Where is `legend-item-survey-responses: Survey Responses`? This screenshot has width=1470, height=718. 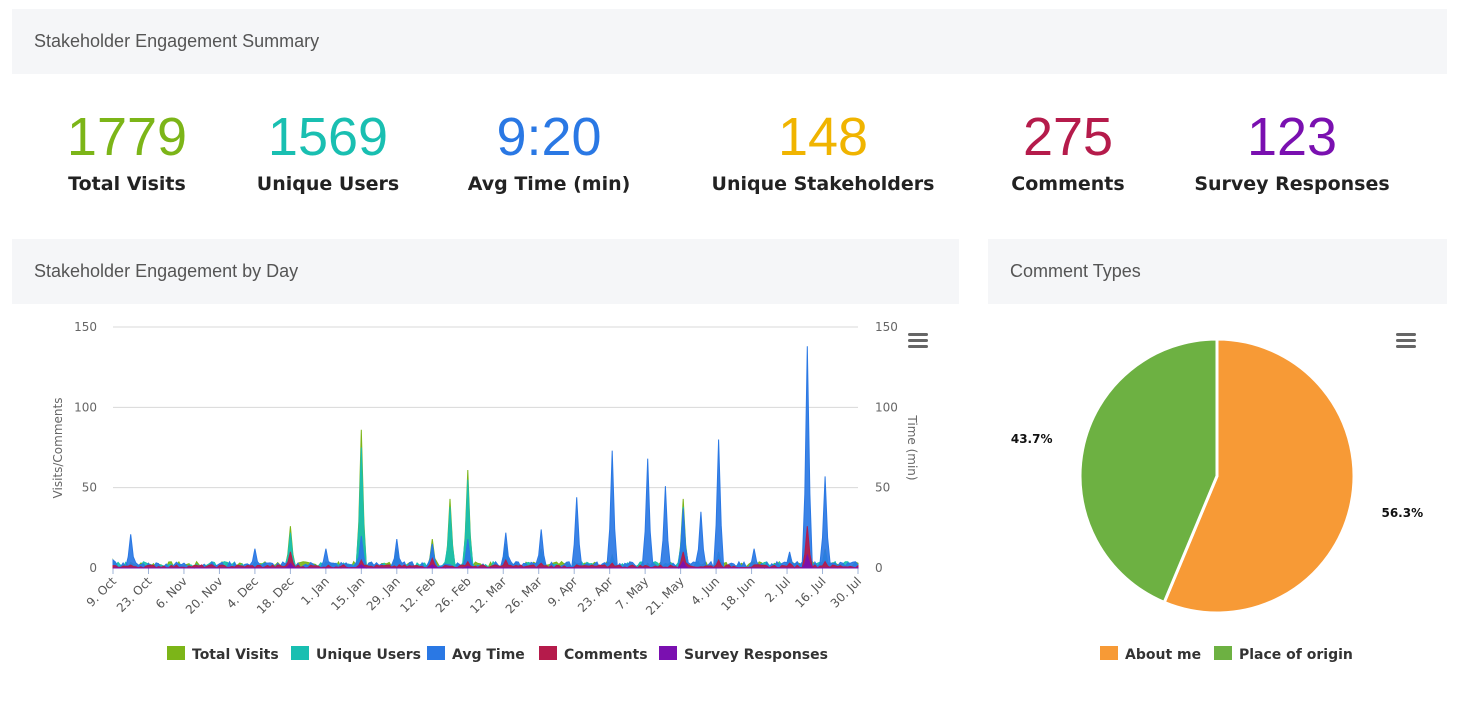 legend-item-survey-responses: Survey Responses is located at coordinates (743, 654).